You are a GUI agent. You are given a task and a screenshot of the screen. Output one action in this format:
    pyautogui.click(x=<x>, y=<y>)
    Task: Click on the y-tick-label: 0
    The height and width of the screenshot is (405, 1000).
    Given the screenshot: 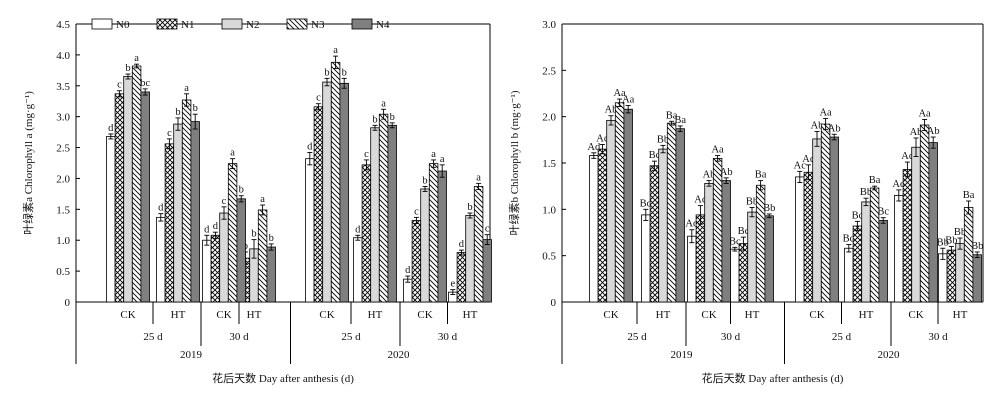 What is the action you would take?
    pyautogui.click(x=68, y=303)
    